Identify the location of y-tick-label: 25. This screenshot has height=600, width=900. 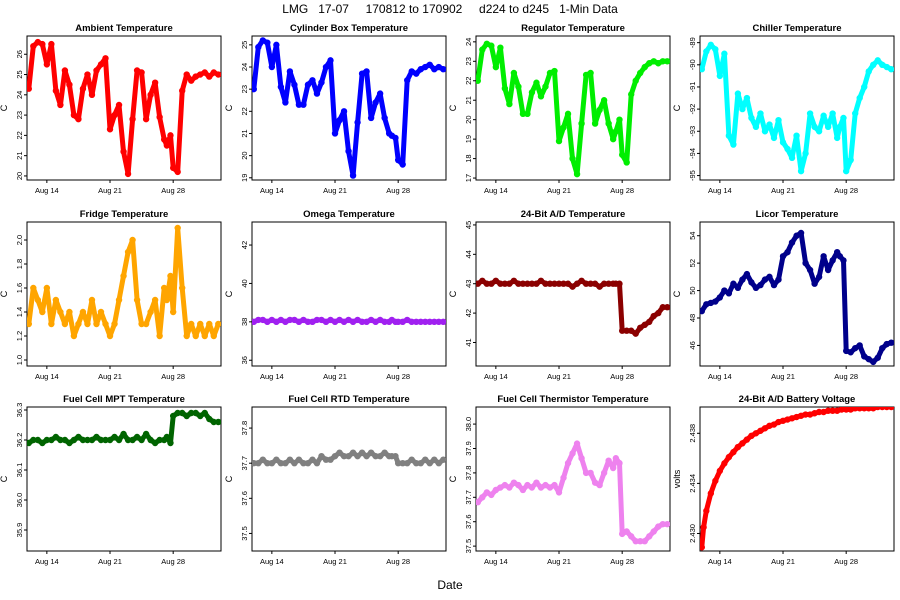
(19, 74).